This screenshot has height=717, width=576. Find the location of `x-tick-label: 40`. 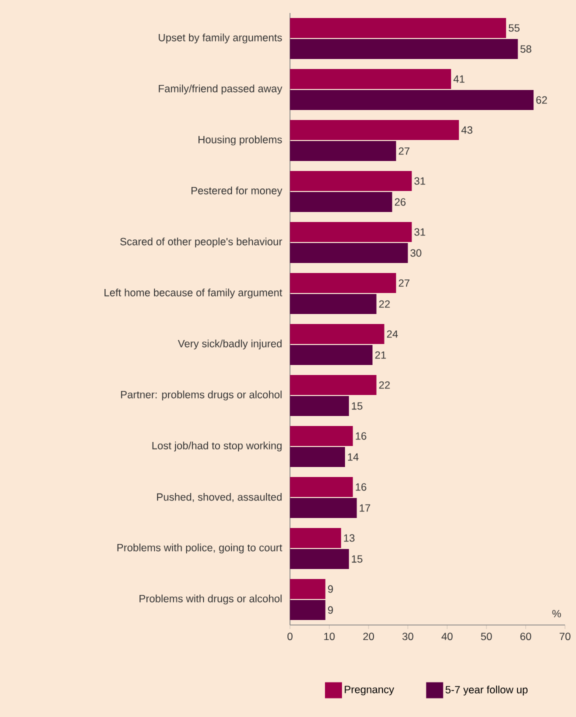

x-tick-label: 40 is located at coordinates (447, 636).